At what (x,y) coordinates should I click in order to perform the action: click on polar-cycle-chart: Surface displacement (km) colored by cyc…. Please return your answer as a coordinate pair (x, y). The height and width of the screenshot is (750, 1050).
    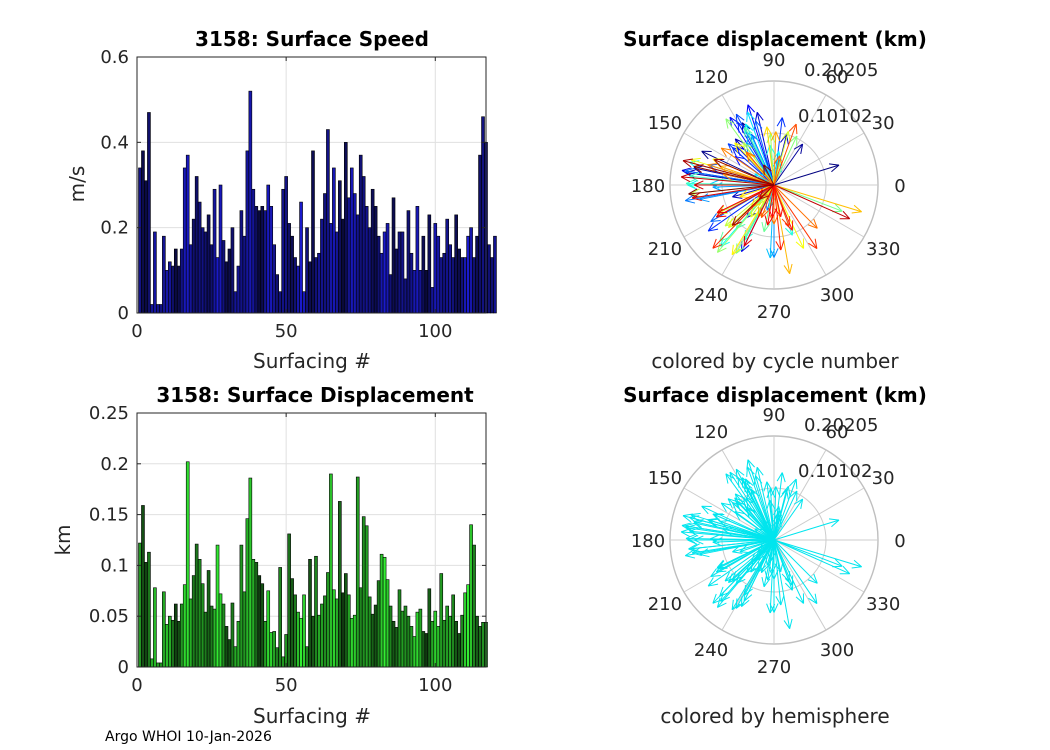
    Looking at the image, I should click on (775, 200).